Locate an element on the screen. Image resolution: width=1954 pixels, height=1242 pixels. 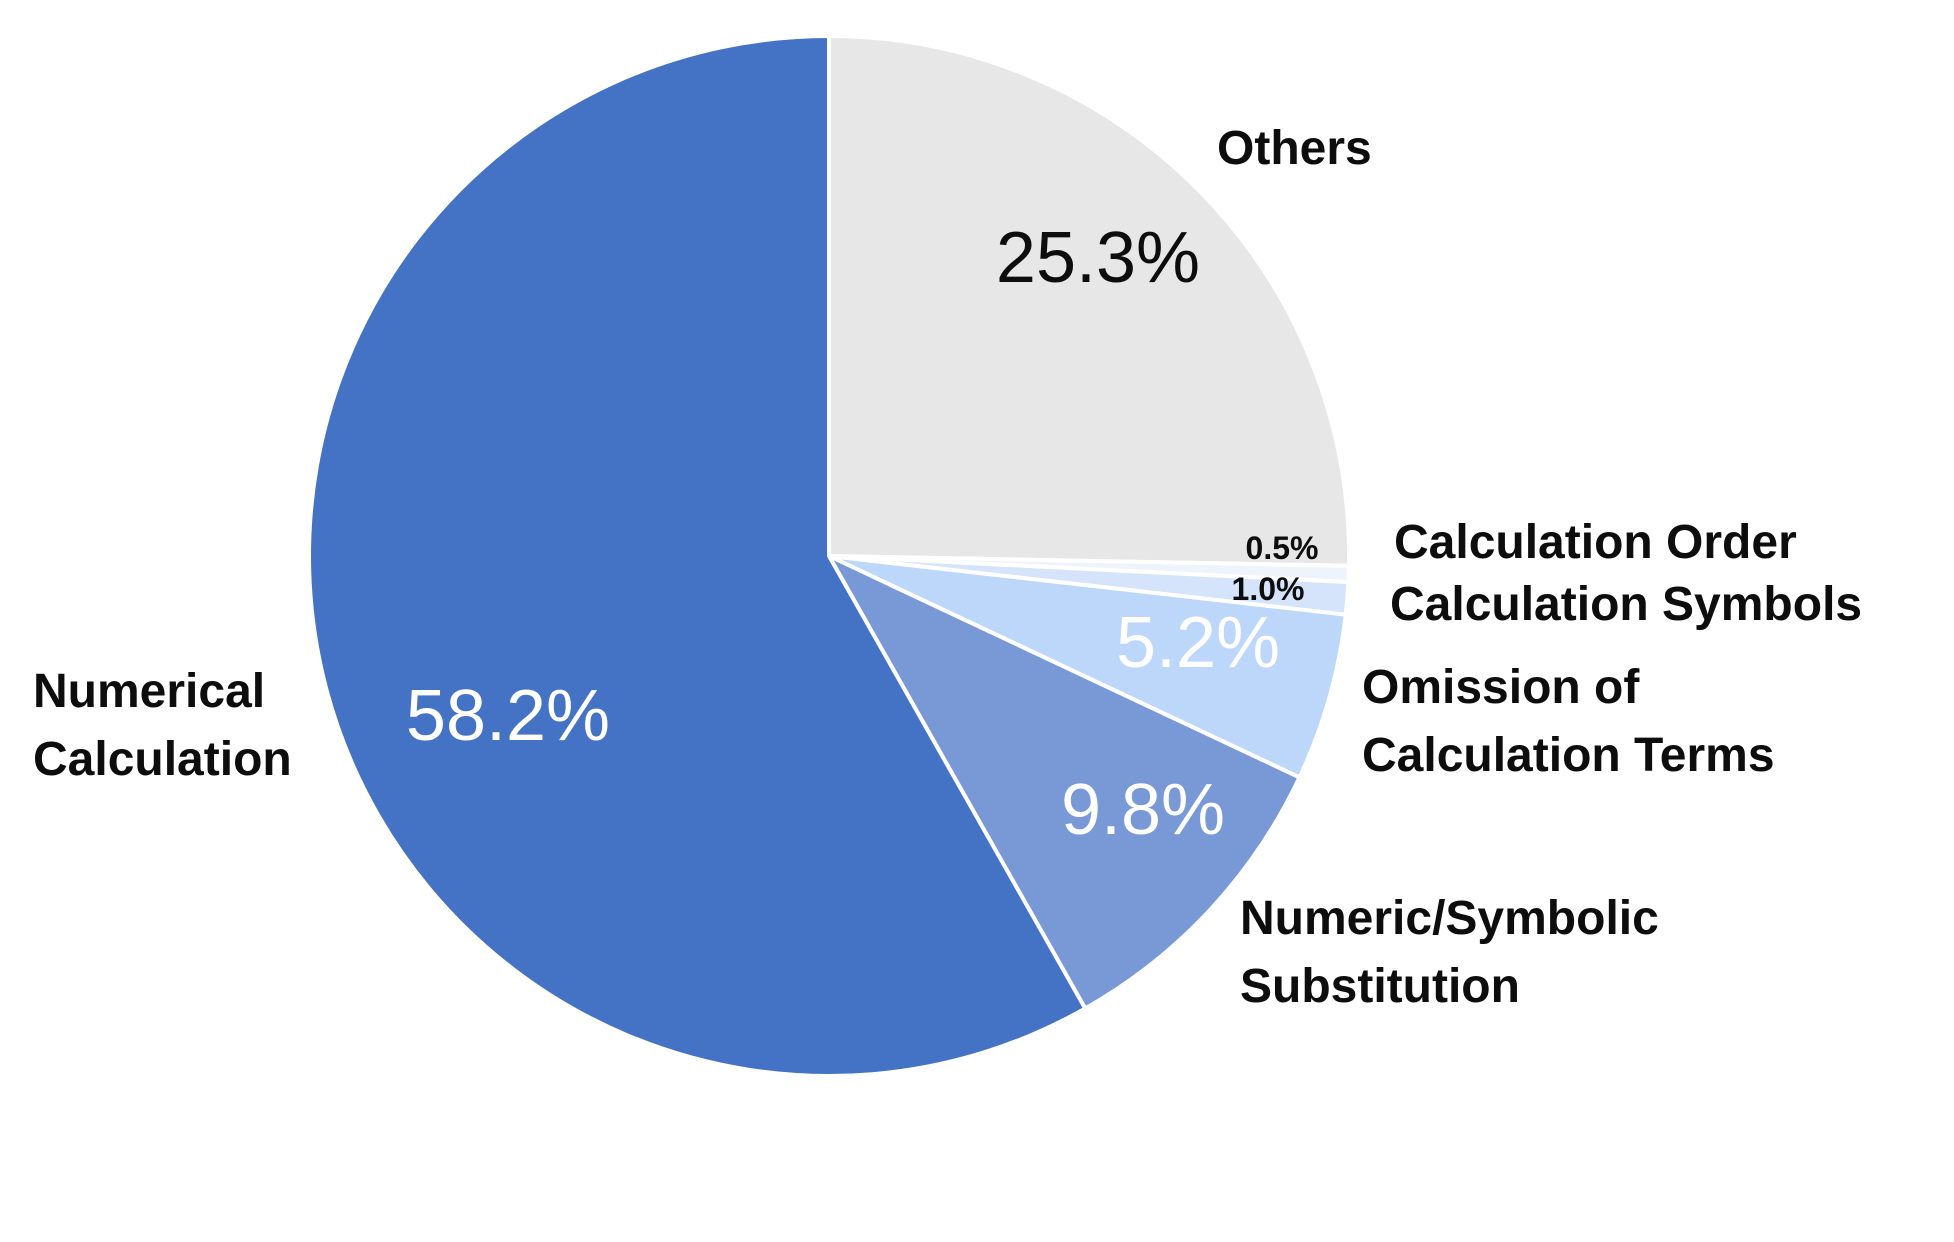
value-label-omission-of-calculation-terms: 5.2% is located at coordinates (1198, 643).